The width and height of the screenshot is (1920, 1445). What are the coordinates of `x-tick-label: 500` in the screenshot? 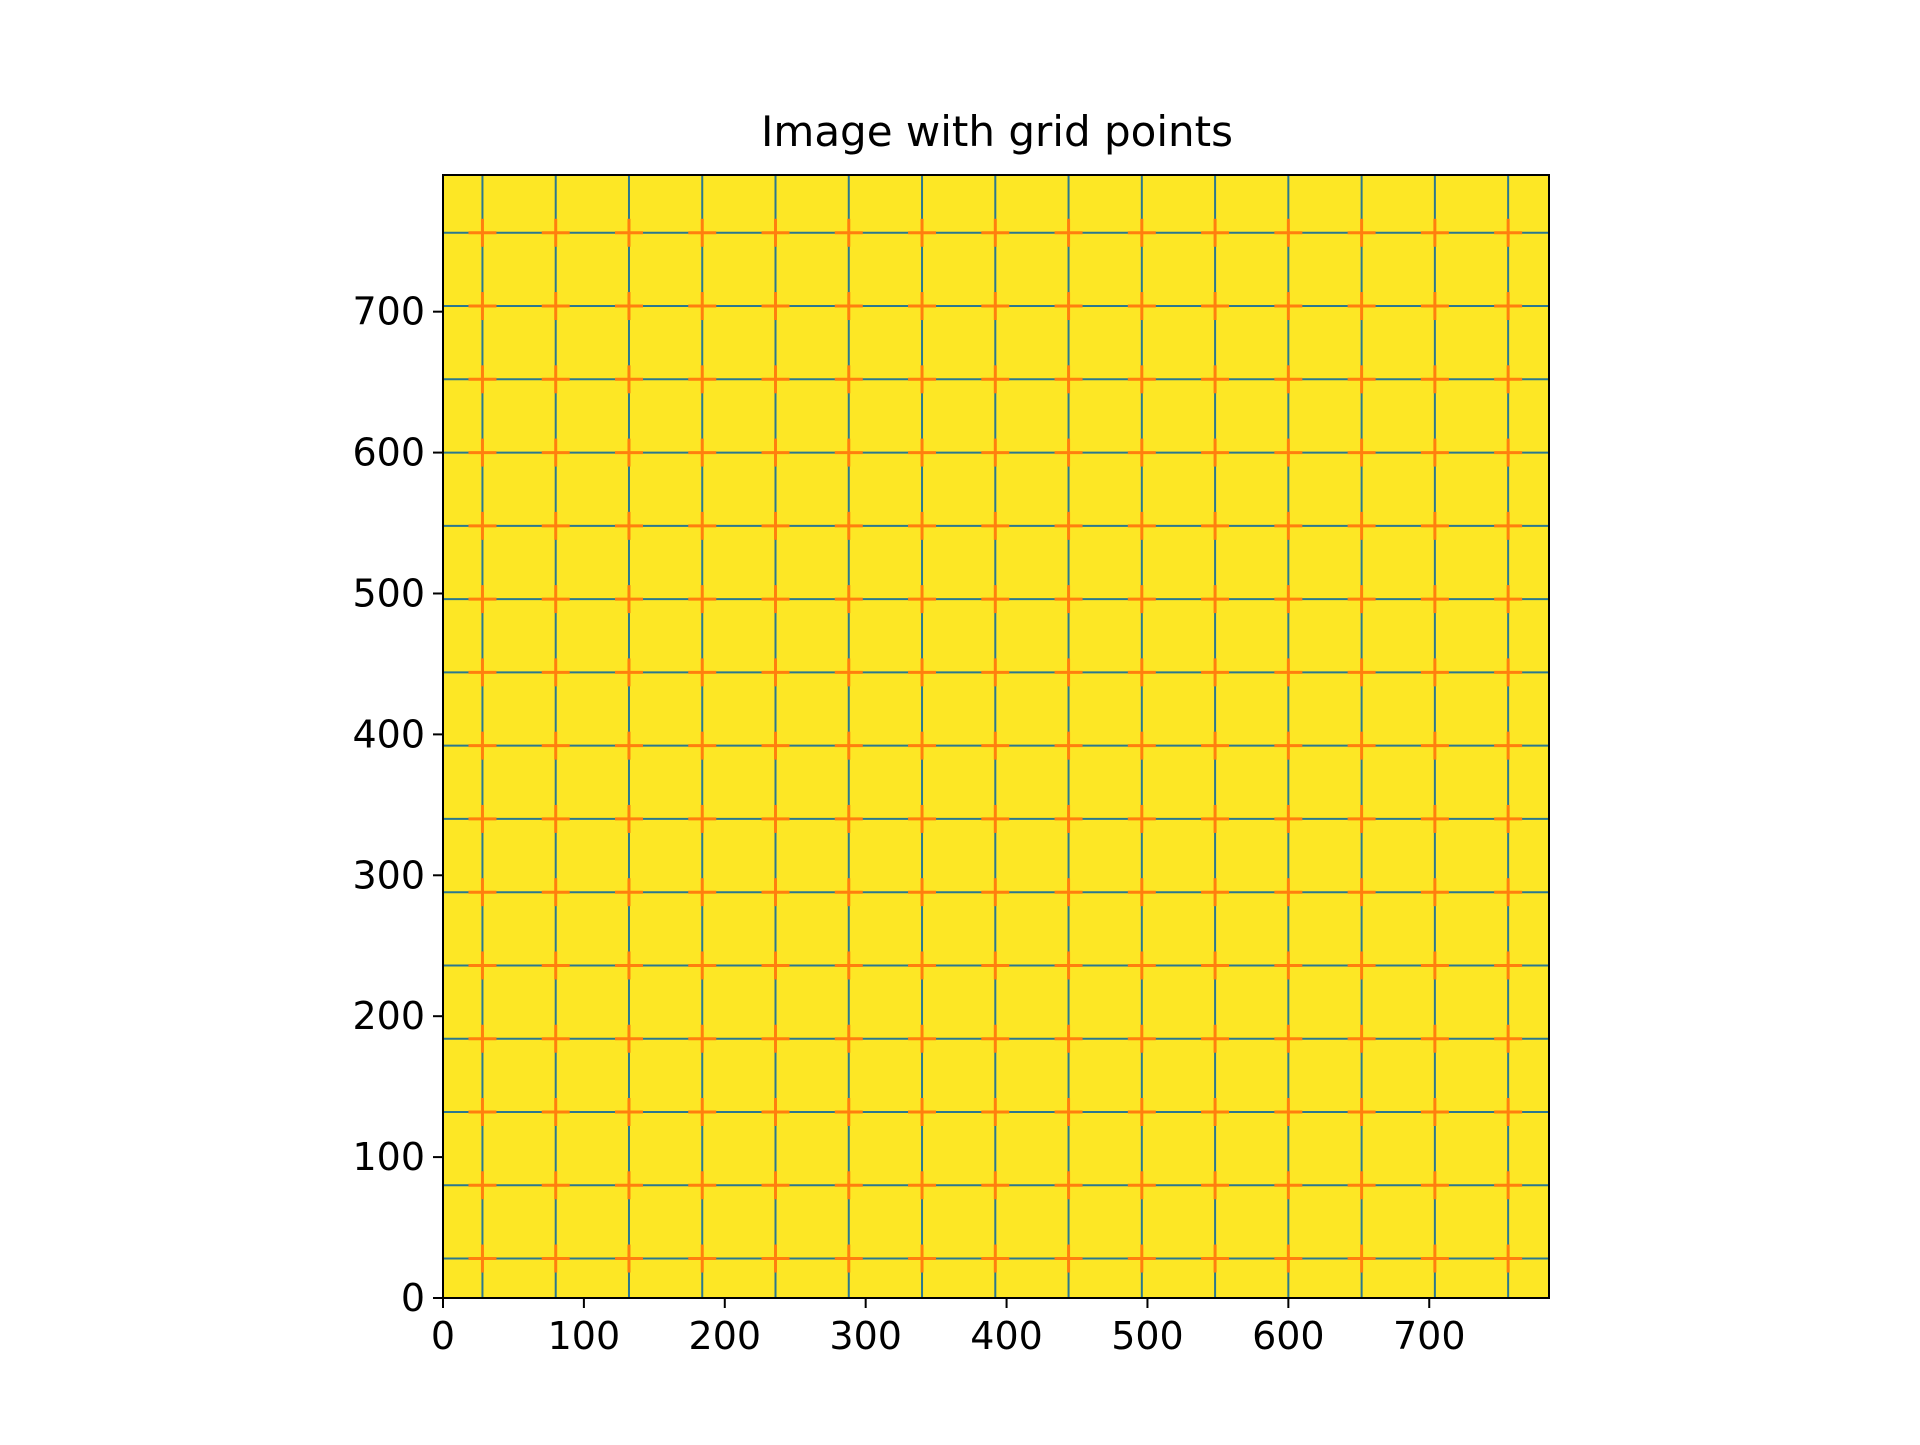 It's located at (1147, 1336).